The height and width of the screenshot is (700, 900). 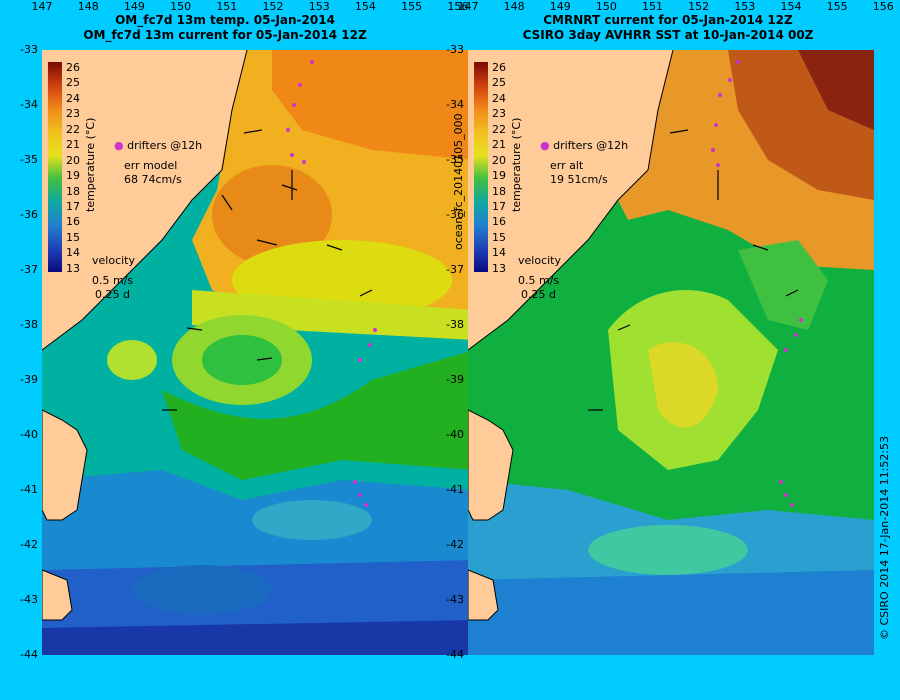 What do you see at coordinates (668, 20) in the screenshot?
I see `right-title-line1: CMRNRT current for 05-Jan-2014 12Z` at bounding box center [668, 20].